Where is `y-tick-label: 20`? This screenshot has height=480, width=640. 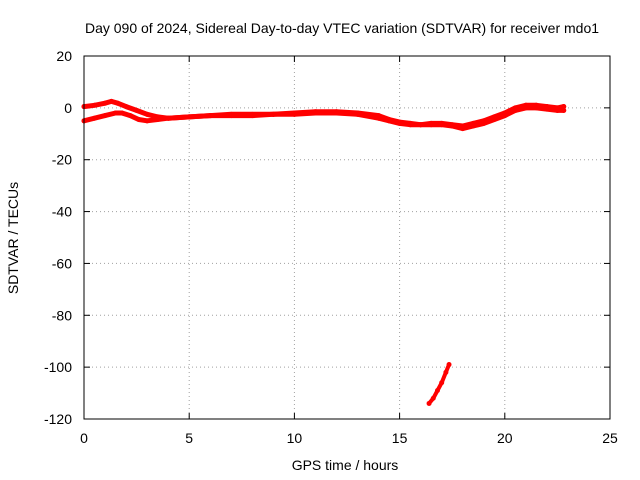
y-tick-label: 20 is located at coordinates (64, 56).